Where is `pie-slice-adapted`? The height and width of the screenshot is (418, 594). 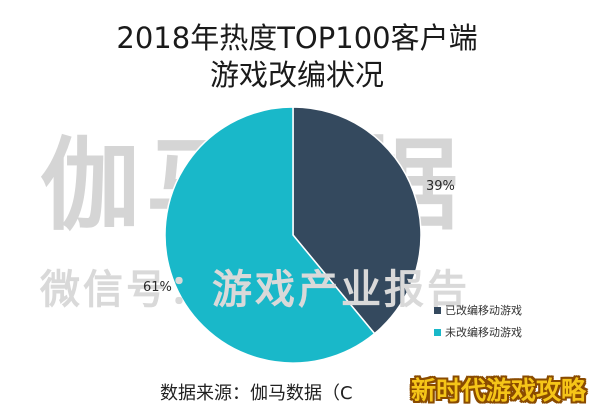 pie-slice-adapted is located at coordinates (357, 220).